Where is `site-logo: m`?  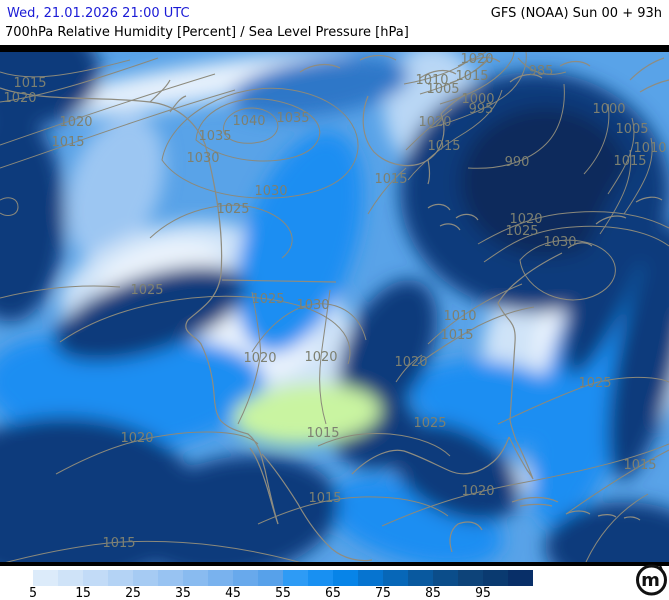 site-logo: m is located at coordinates (652, 580).